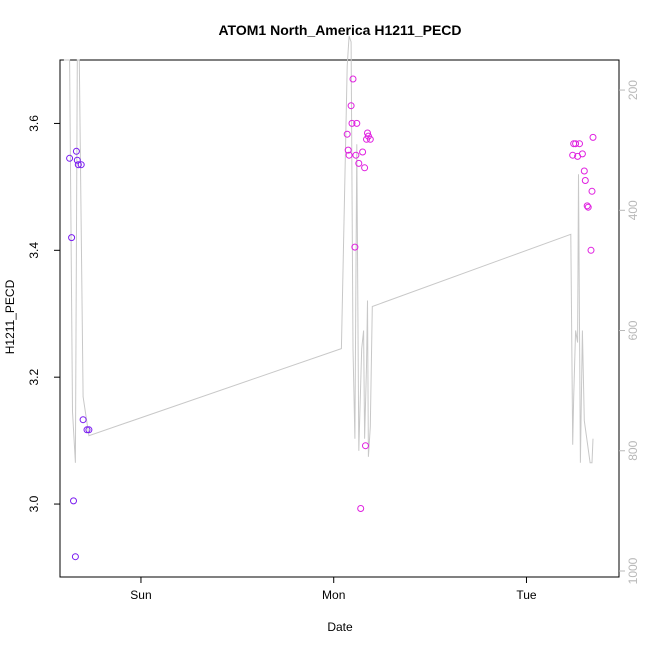 The height and width of the screenshot is (650, 650). I want to click on y-tick-label: 3.6, so click(34, 123).